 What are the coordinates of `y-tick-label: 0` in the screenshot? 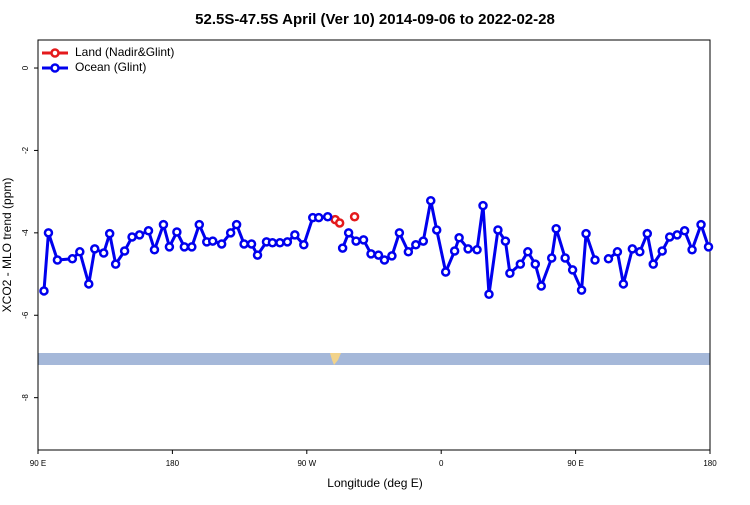 It's located at (25, 67).